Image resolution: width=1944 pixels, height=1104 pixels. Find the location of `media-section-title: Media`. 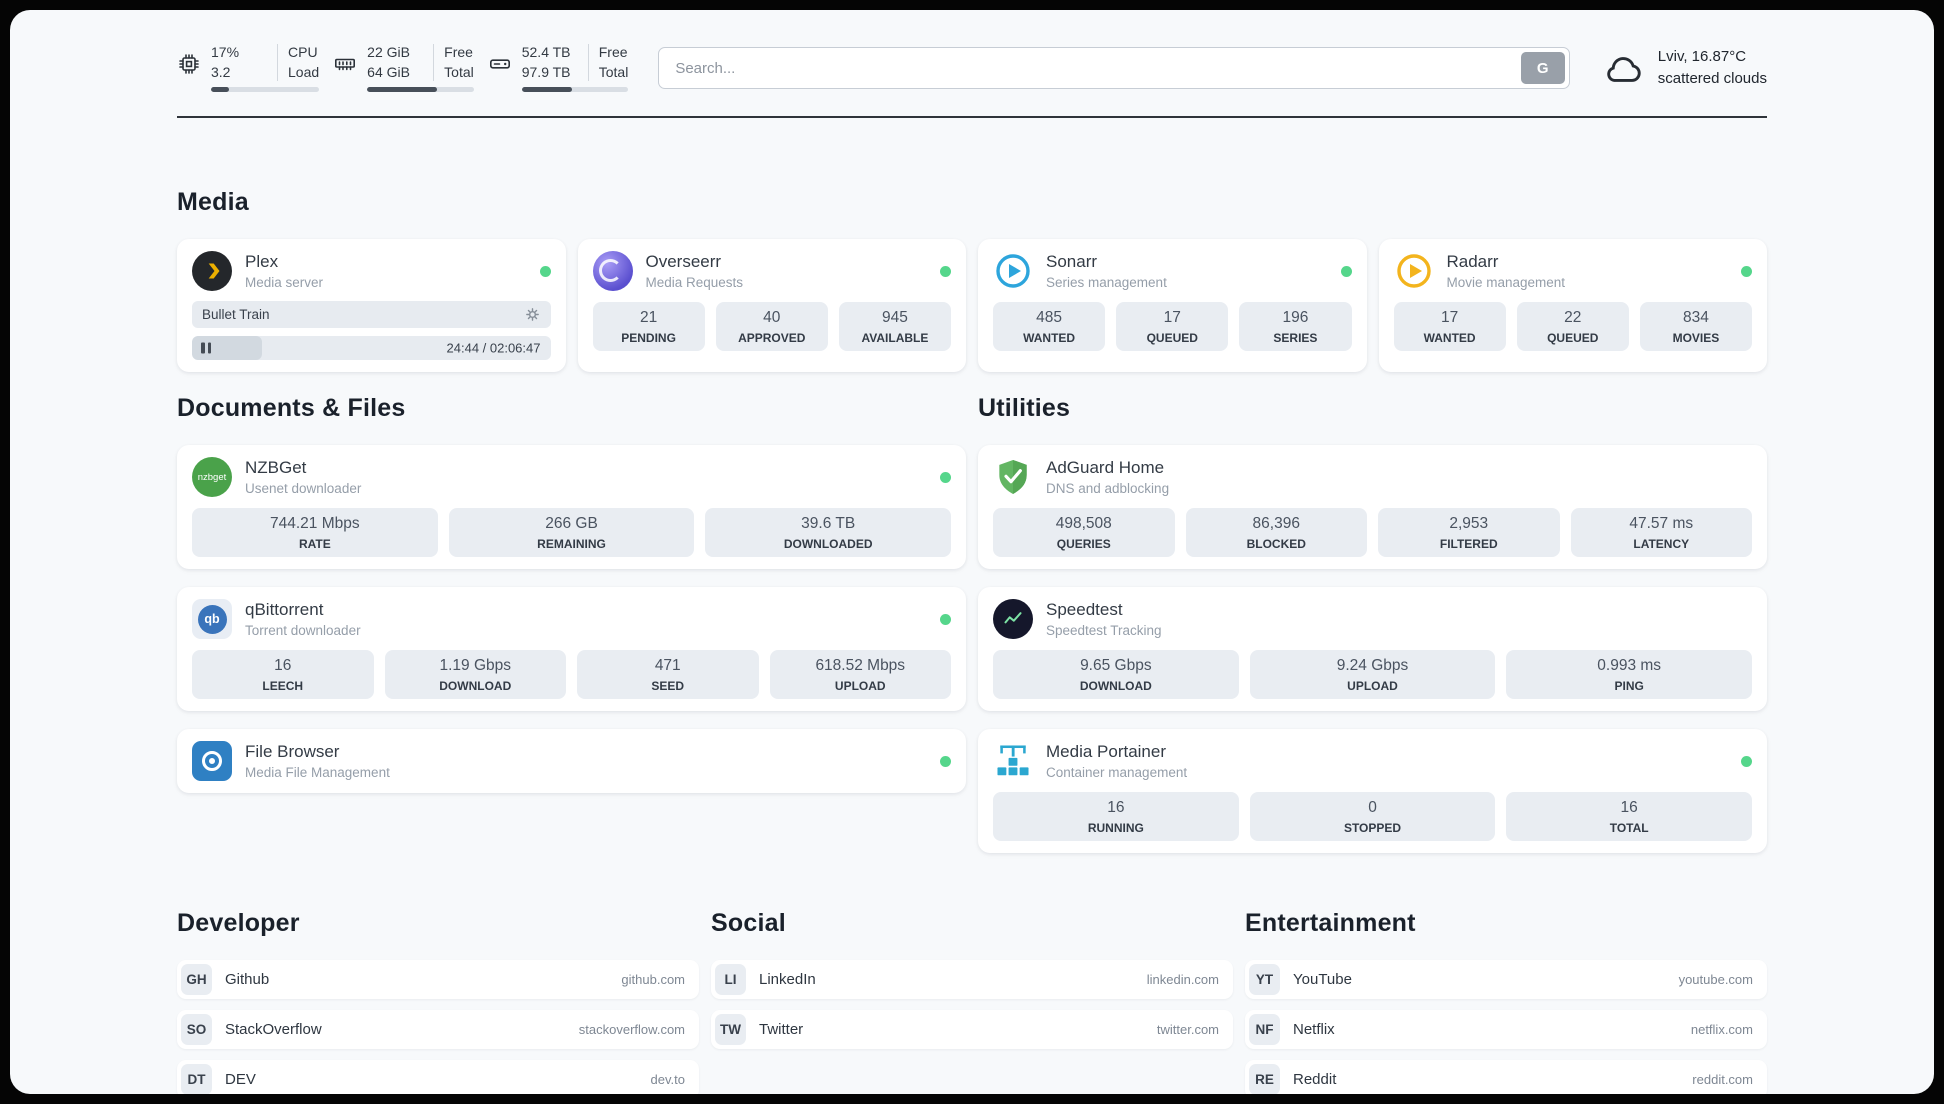

media-section-title: Media is located at coordinates (213, 202).